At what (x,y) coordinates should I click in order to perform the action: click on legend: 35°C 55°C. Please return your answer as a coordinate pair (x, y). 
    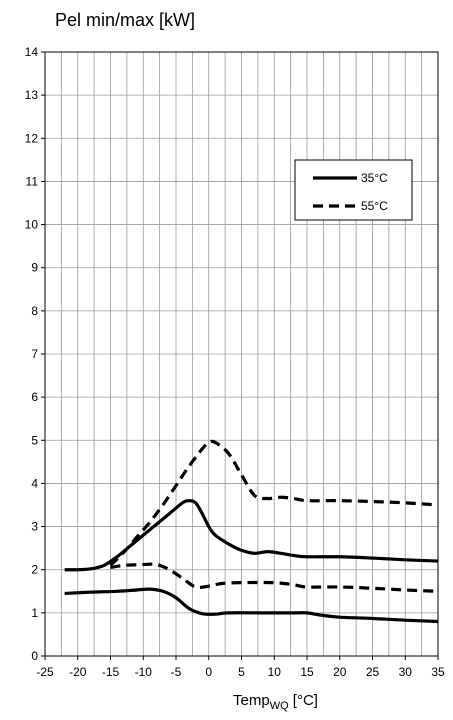
    Looking at the image, I should click on (353, 190).